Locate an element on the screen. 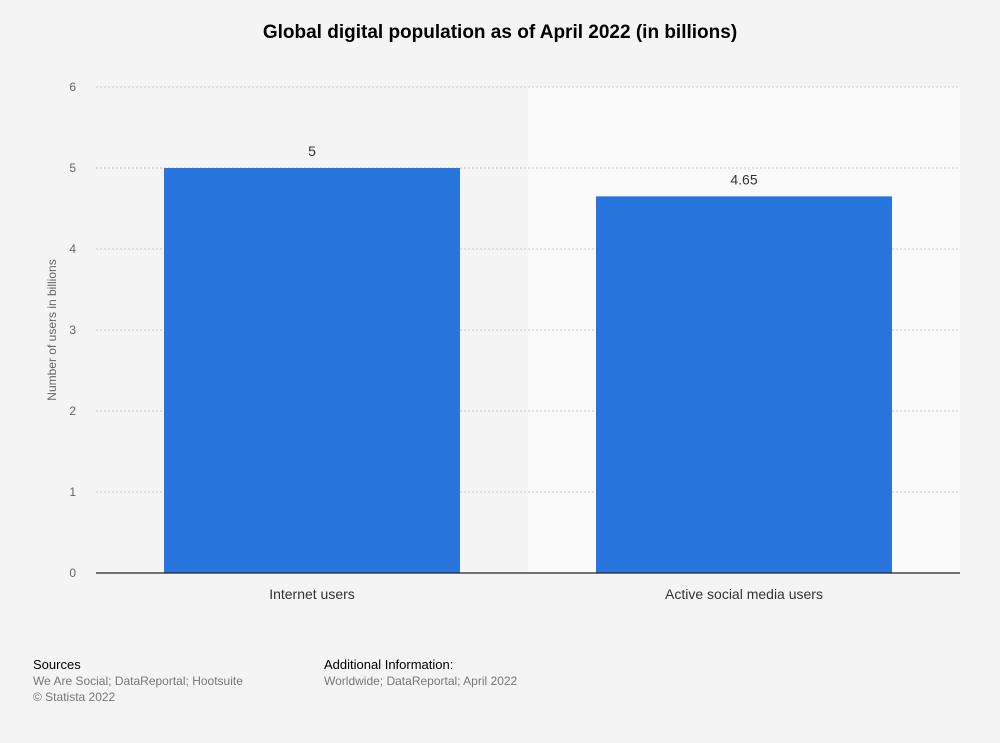 The width and height of the screenshot is (1000, 743). y-tick-label: 3 is located at coordinates (72, 330).